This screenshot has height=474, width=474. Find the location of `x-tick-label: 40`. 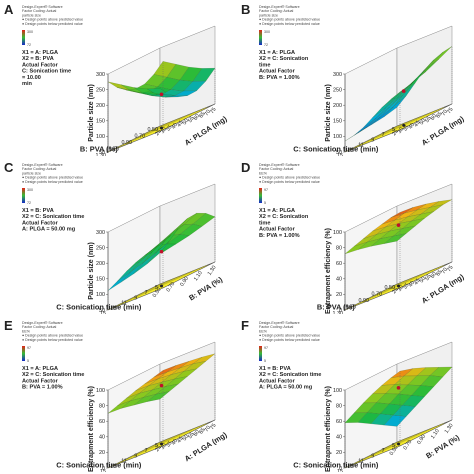

x-tick-label: 40 is located at coordinates (175, 442).